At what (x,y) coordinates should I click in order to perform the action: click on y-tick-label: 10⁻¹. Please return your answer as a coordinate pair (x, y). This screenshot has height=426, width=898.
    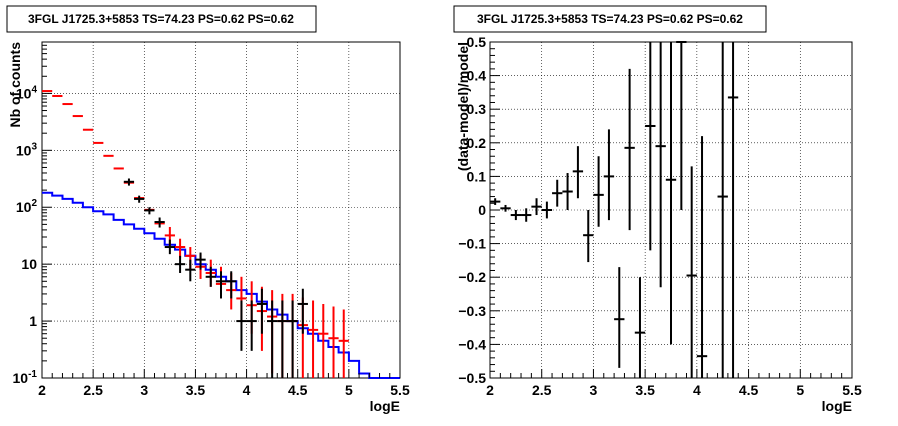
    Looking at the image, I should click on (25, 377).